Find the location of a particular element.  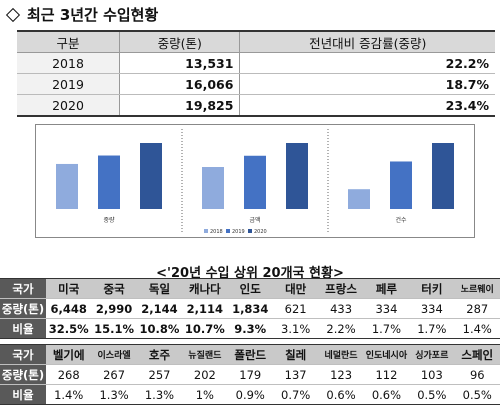

bar-중량-2018 is located at coordinates (67, 186).